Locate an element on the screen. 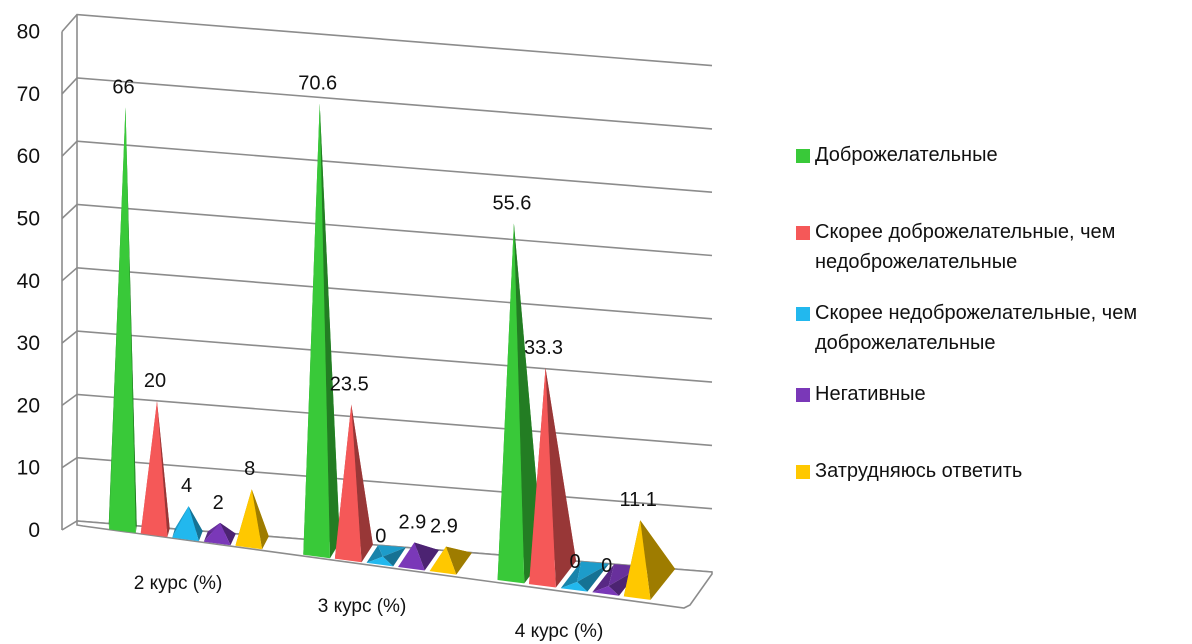 The height and width of the screenshot is (644, 1192). data-label: 2 is located at coordinates (218, 503).